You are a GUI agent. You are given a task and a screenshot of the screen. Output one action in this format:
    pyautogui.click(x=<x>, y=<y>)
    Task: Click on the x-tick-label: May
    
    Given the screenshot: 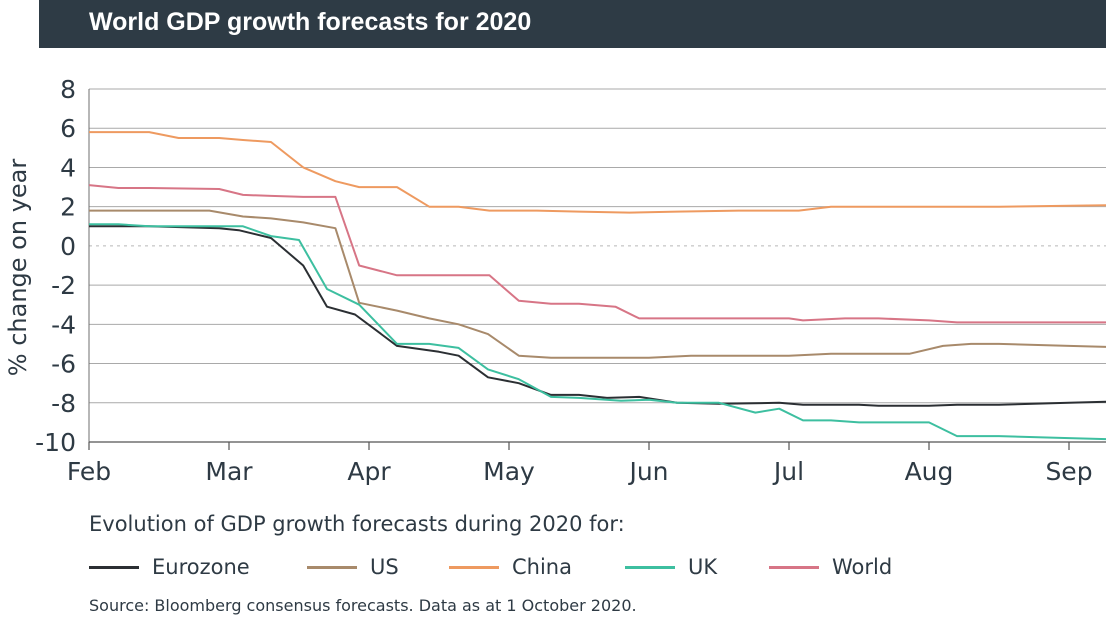 What is the action you would take?
    pyautogui.click(x=509, y=471)
    